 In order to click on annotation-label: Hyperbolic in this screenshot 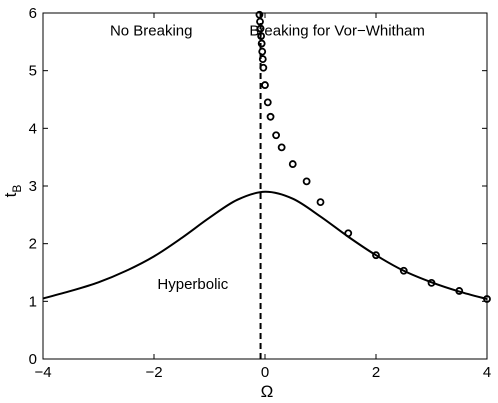, I will do `click(192, 284)`.